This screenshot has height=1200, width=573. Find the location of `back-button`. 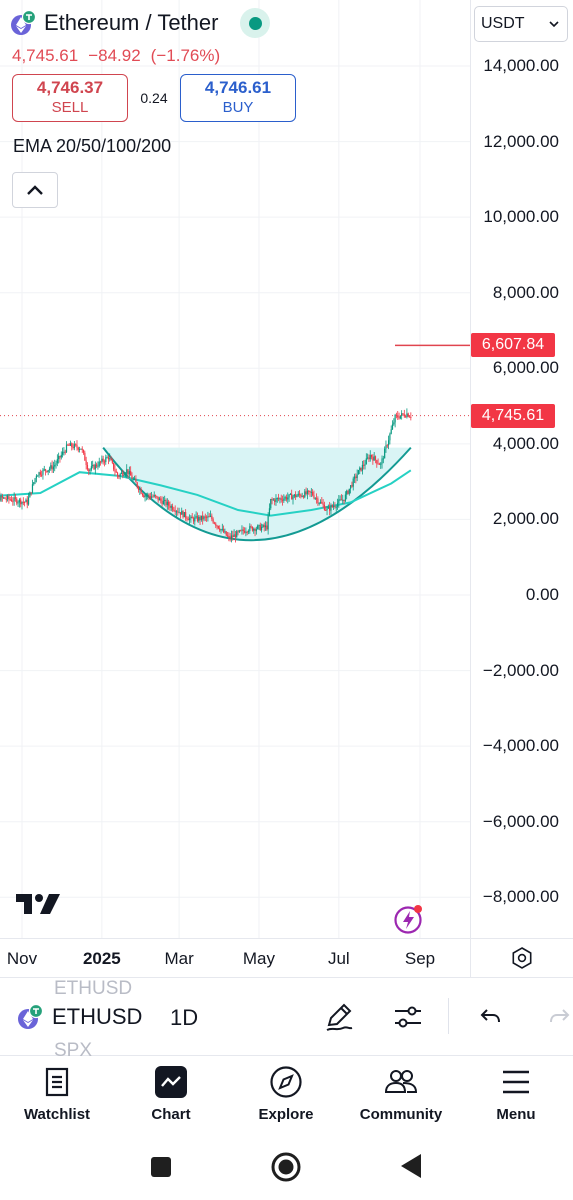

back-button is located at coordinates (411, 1168).